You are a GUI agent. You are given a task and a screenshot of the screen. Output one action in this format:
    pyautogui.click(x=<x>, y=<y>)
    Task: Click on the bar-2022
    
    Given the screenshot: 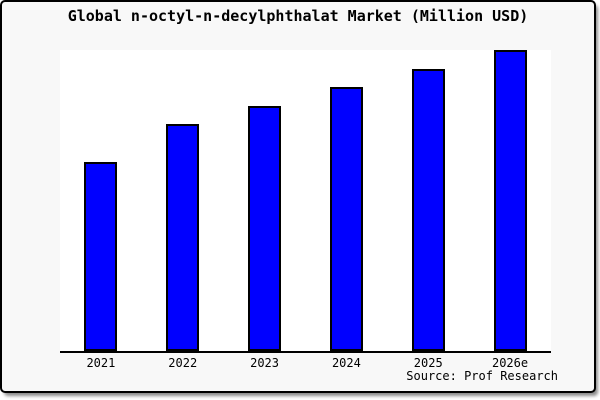 What is the action you would take?
    pyautogui.click(x=183, y=237)
    